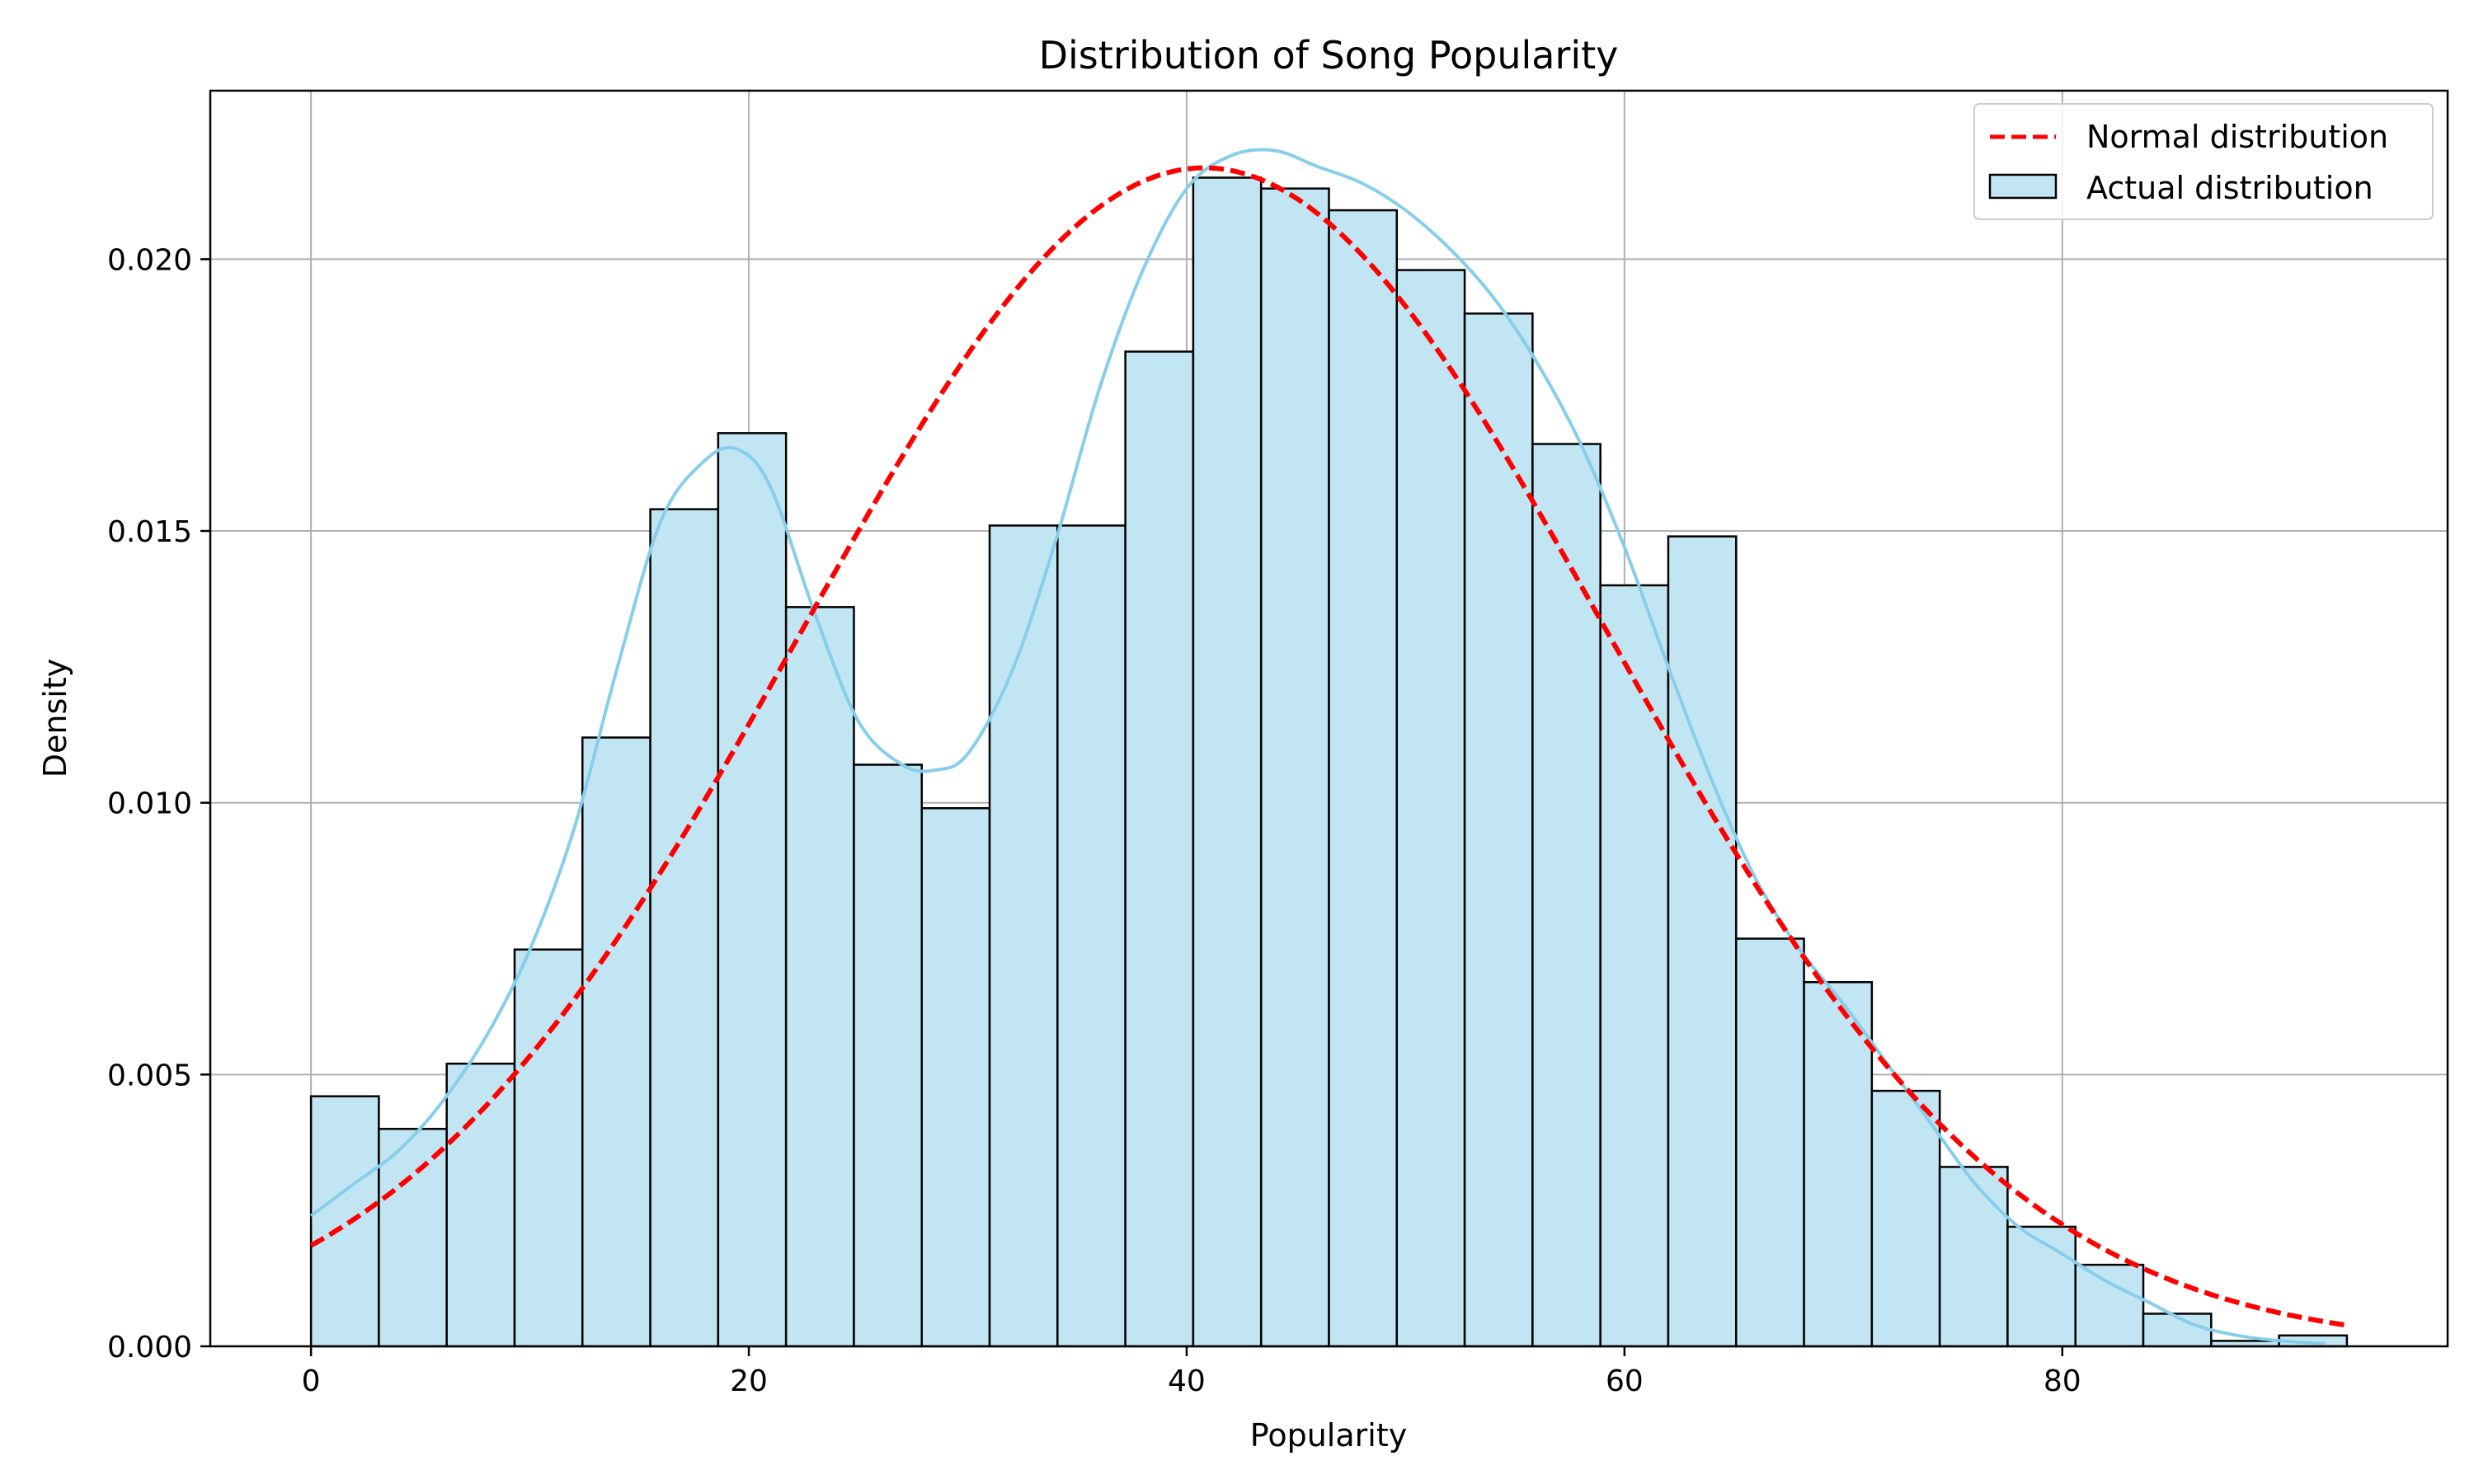 The image size is (2474, 1484). I want to click on x-tick-label: 0, so click(311, 1381).